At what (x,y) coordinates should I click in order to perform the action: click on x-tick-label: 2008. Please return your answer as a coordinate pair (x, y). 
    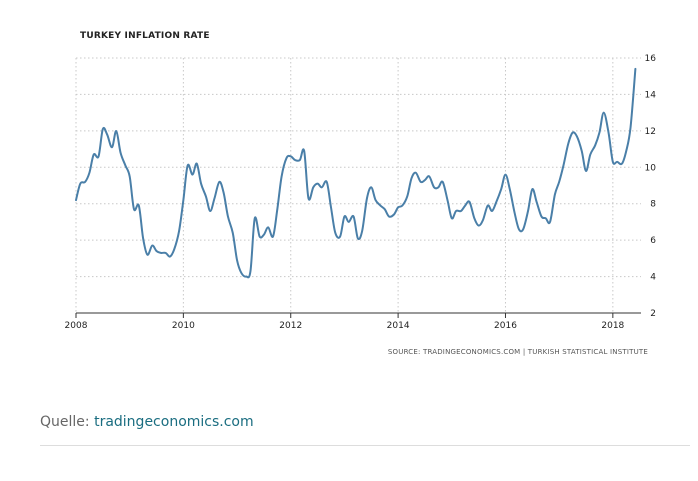
    Looking at the image, I should click on (76, 326).